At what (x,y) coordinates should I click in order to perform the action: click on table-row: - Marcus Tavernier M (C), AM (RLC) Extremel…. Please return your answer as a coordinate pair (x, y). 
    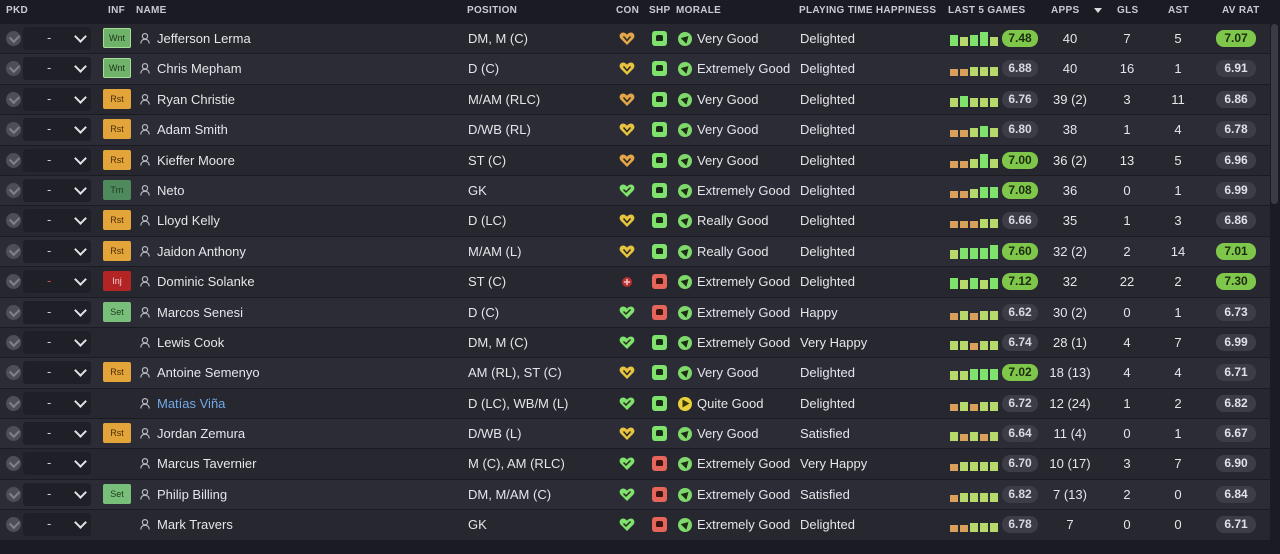
    Looking at the image, I should click on (635, 464).